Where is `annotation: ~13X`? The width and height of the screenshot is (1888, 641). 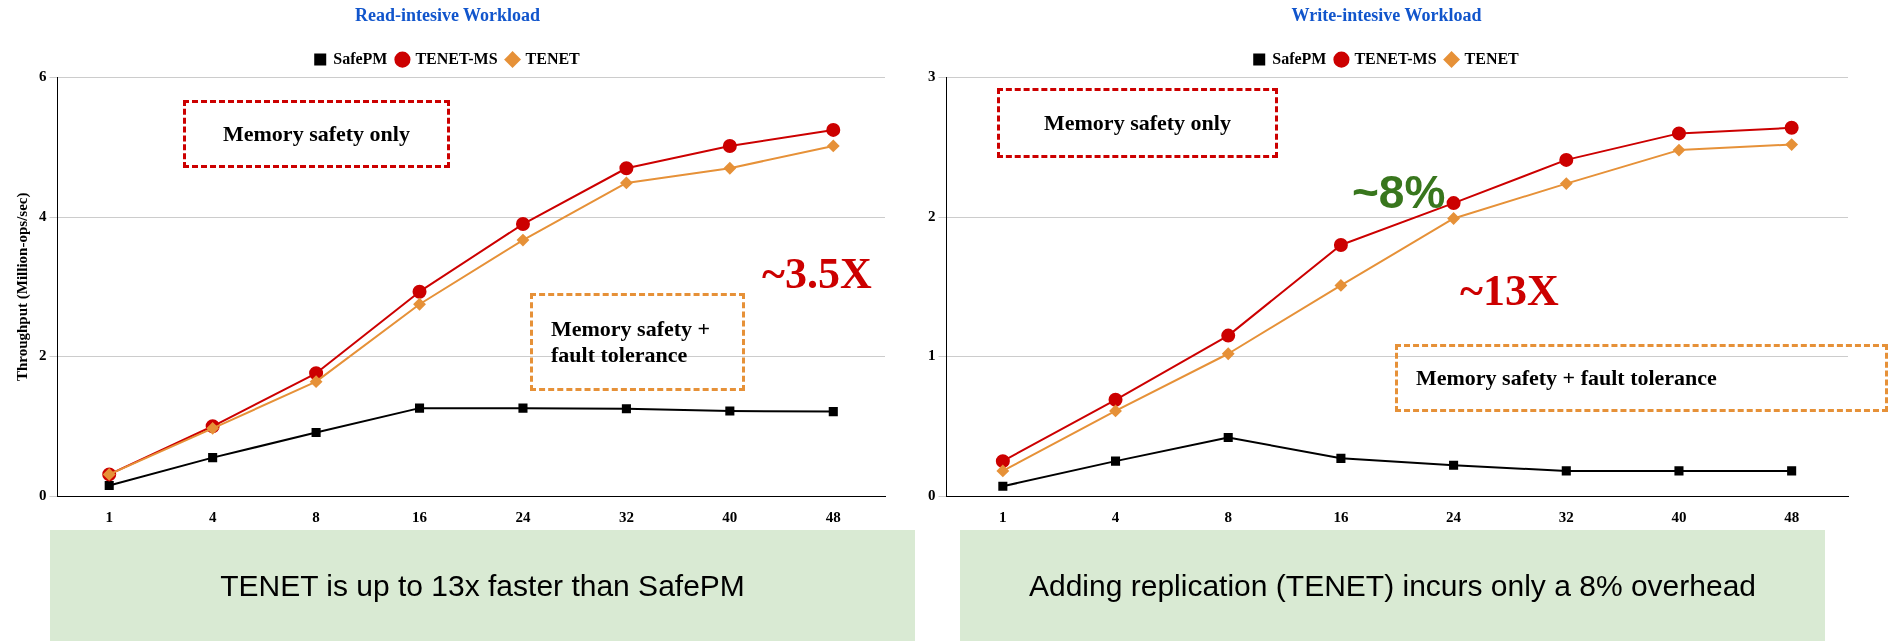 annotation: ~13X is located at coordinates (1509, 290).